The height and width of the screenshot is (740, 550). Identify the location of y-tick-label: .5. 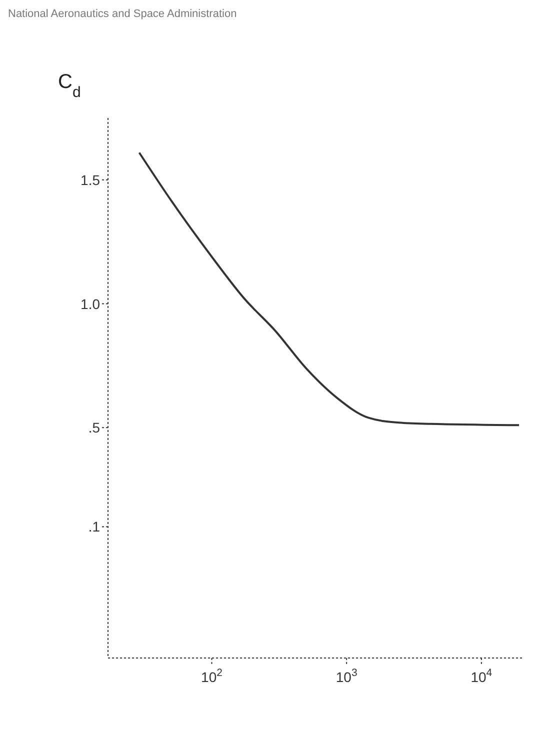
(94, 428).